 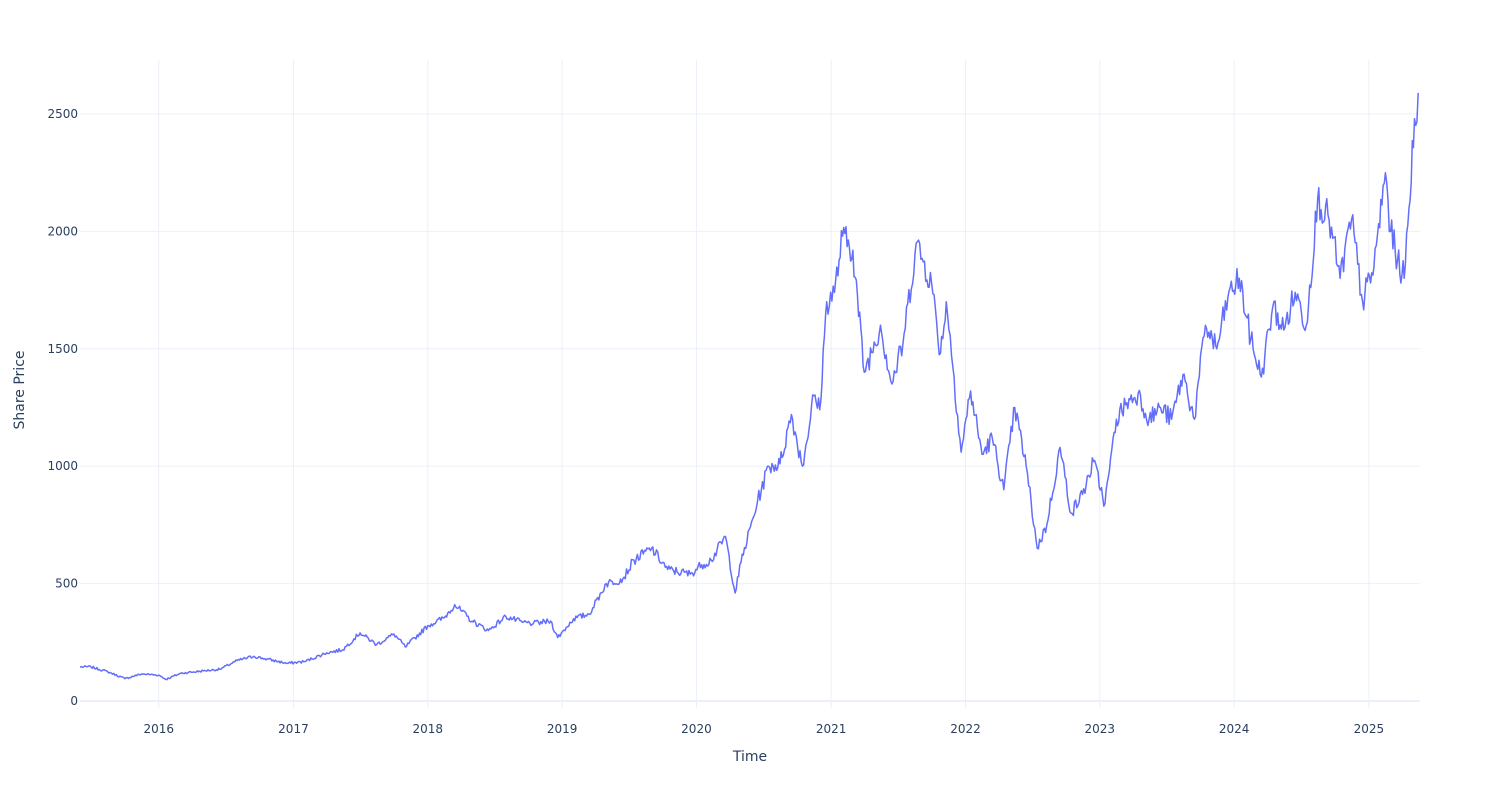 I want to click on y-tick-label-1500: 1500, so click(x=62, y=349).